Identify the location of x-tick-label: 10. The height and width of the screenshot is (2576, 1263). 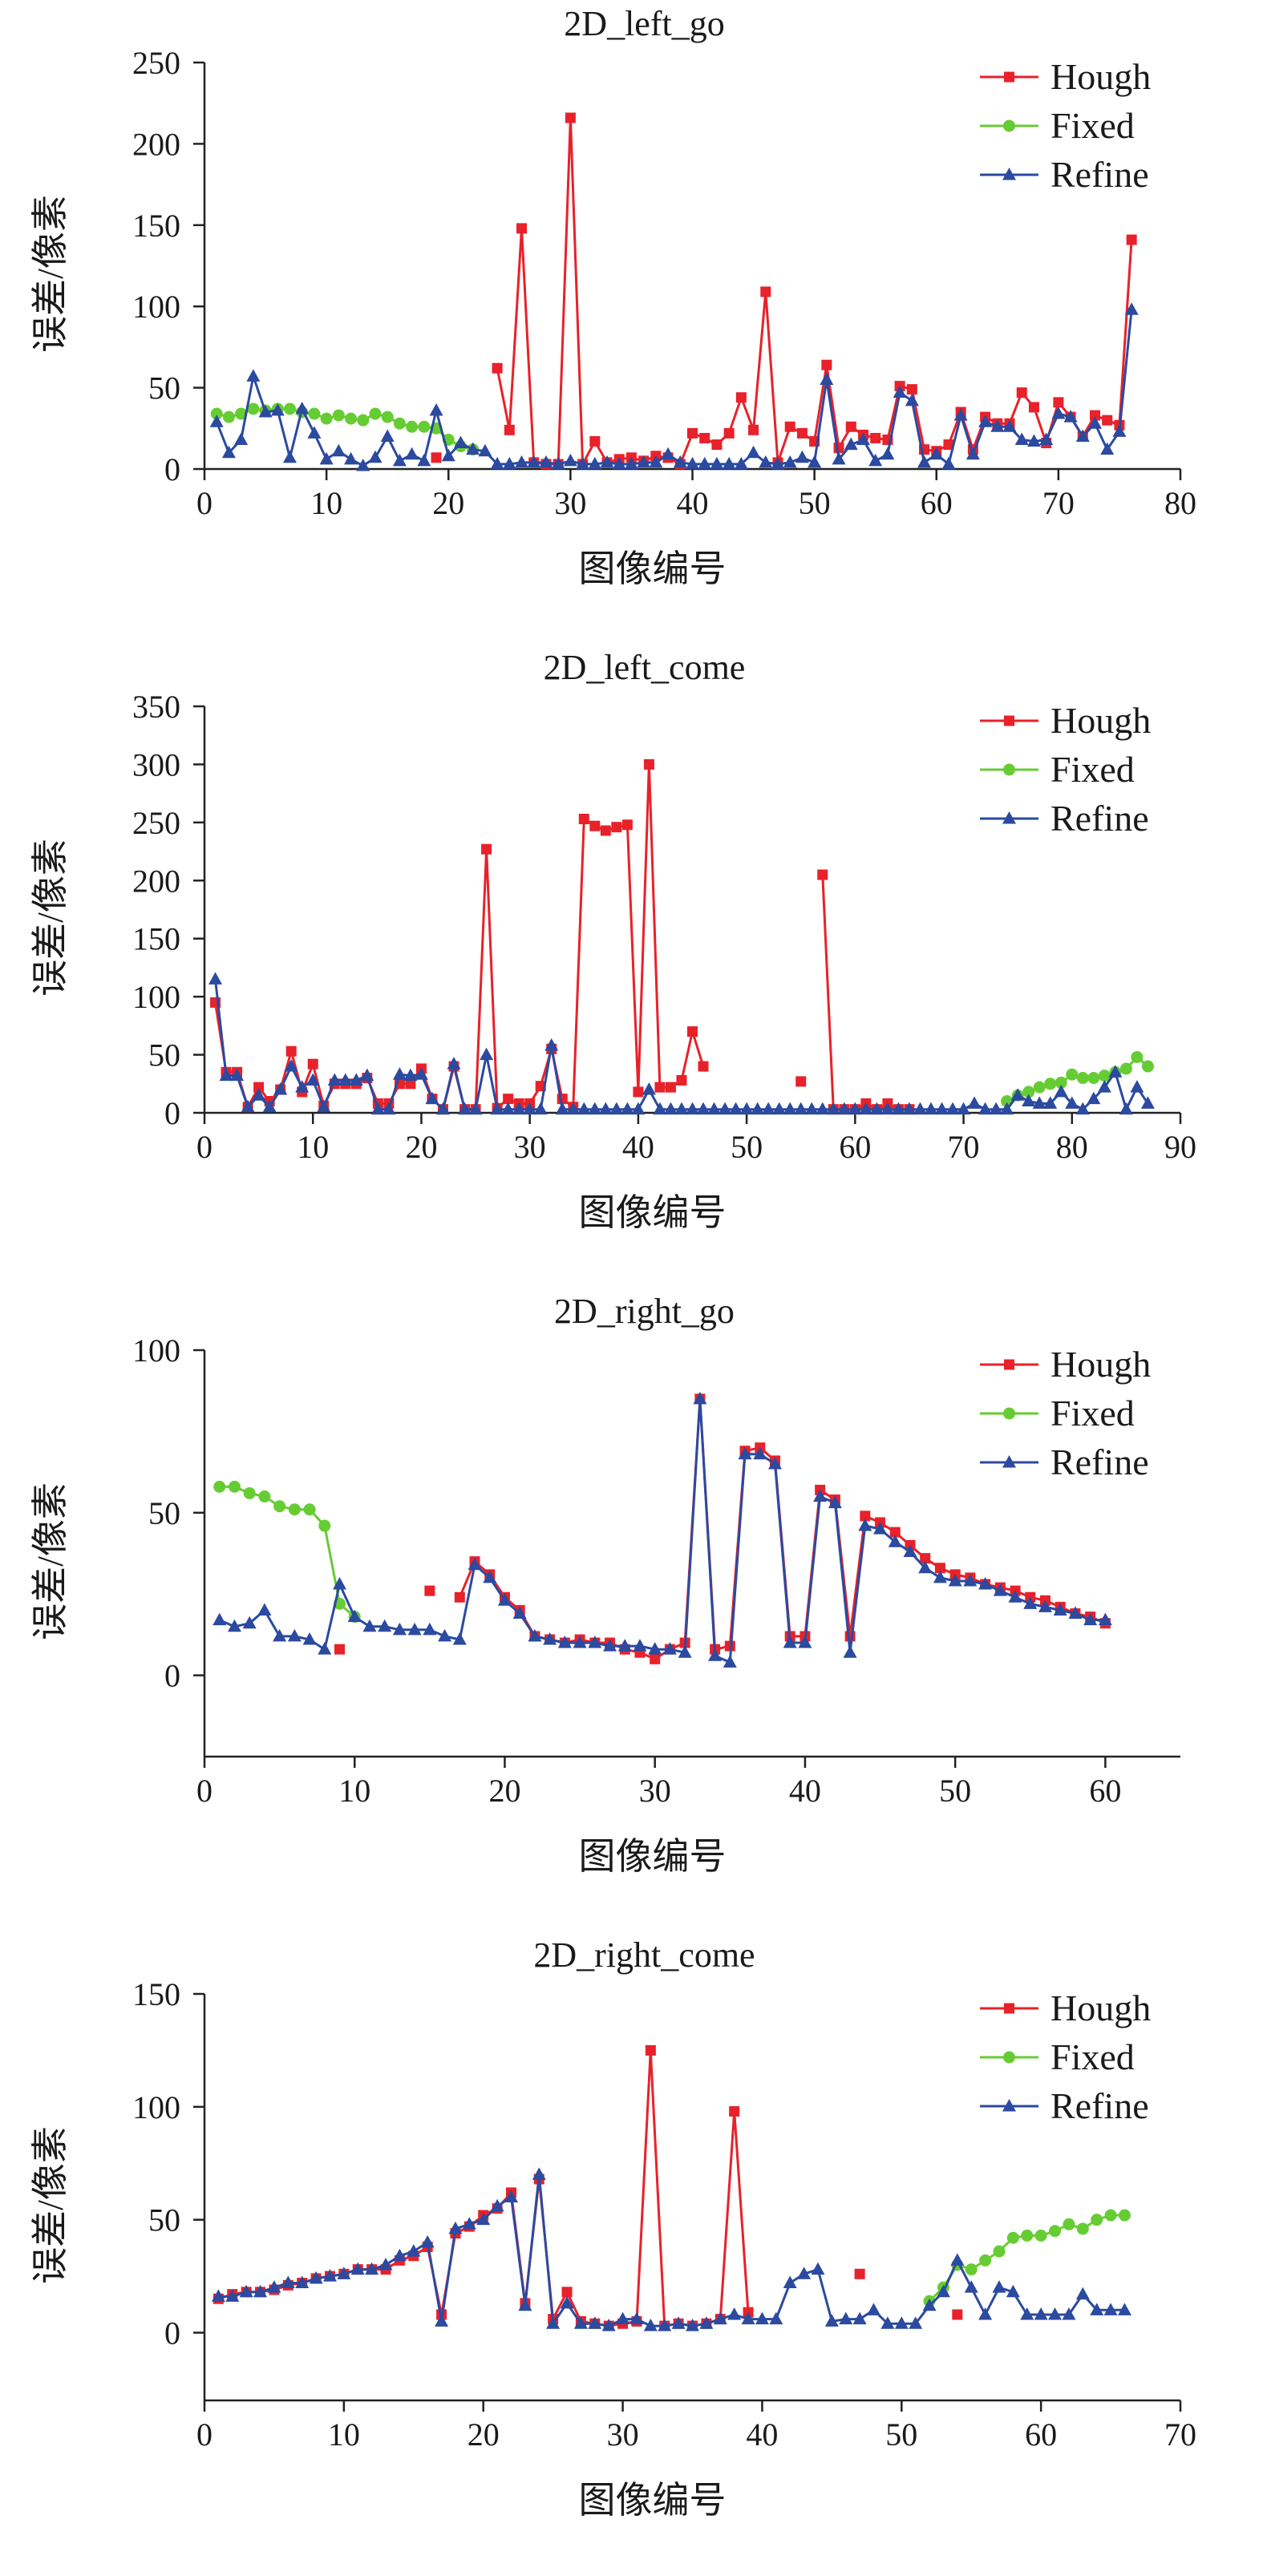
(354, 1791).